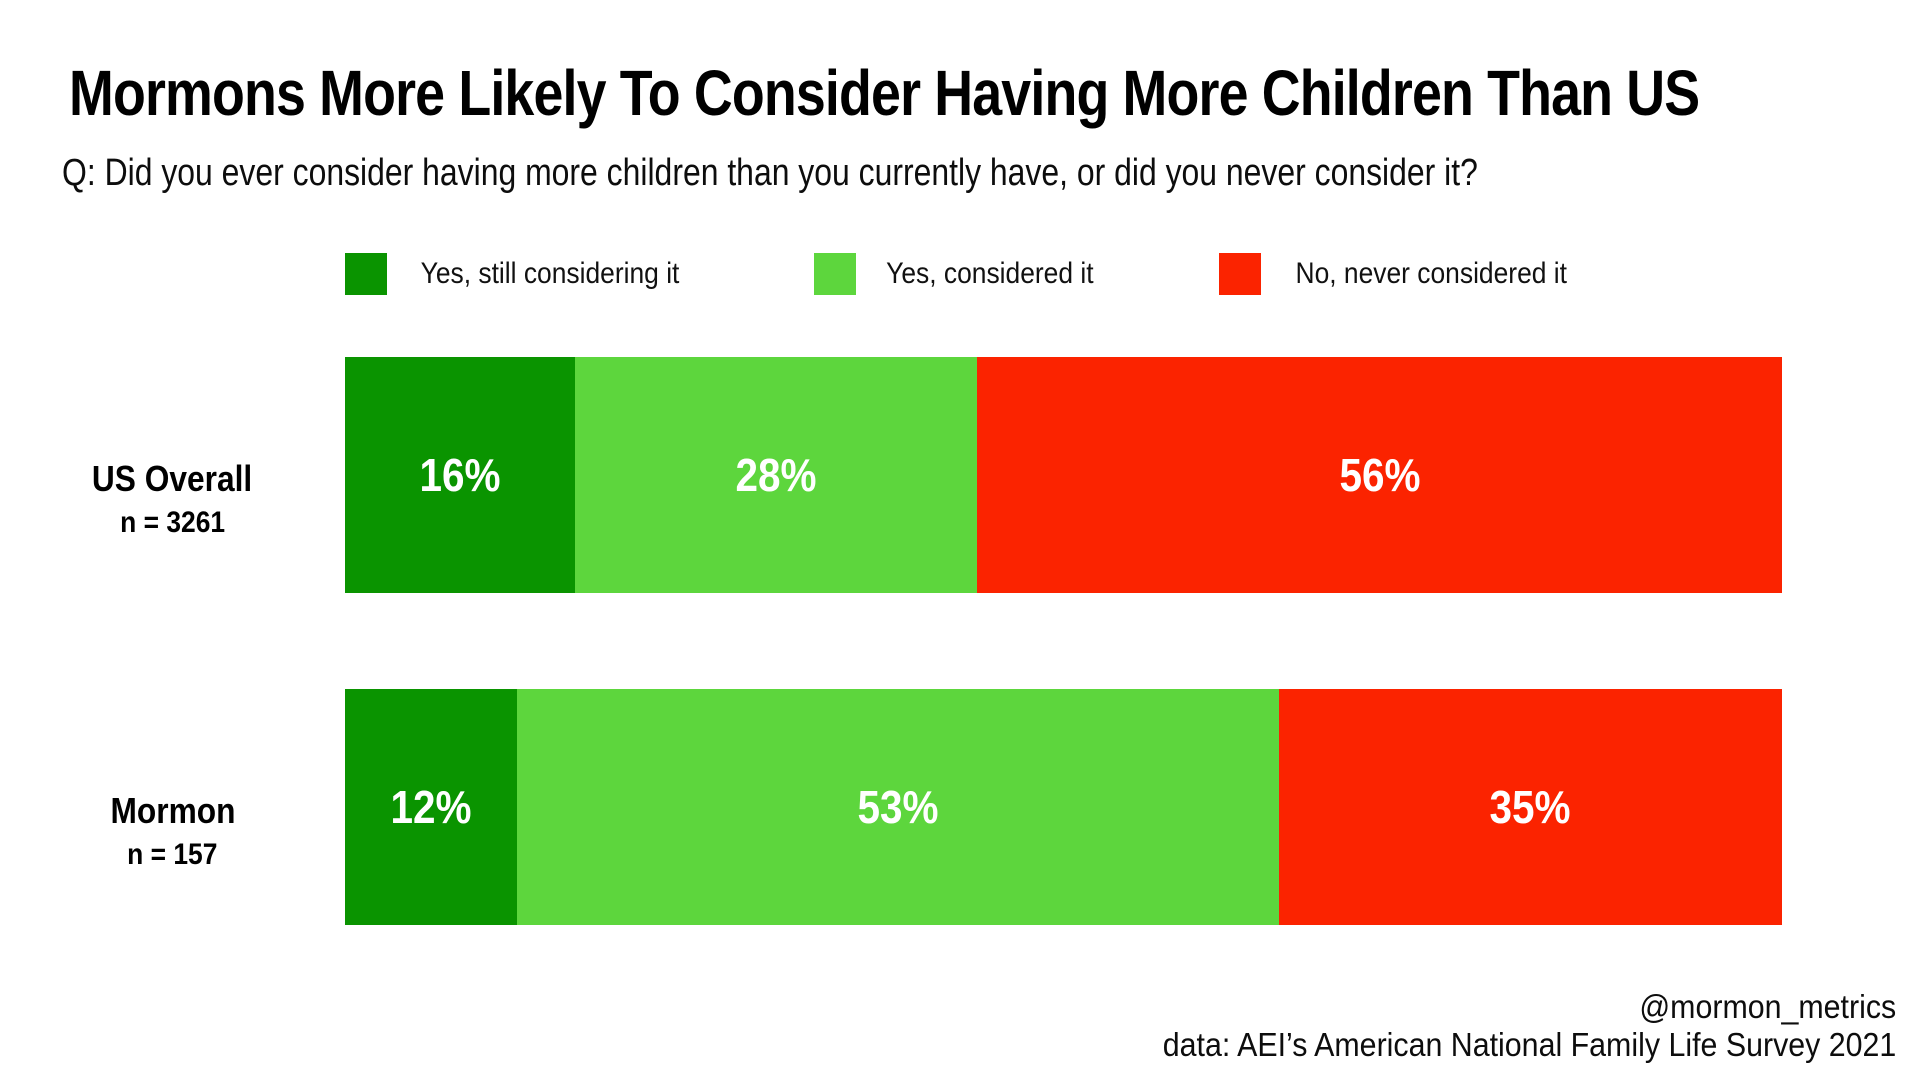 The height and width of the screenshot is (1080, 1920). I want to click on row-label: Mormon n = 157, so click(172, 807).